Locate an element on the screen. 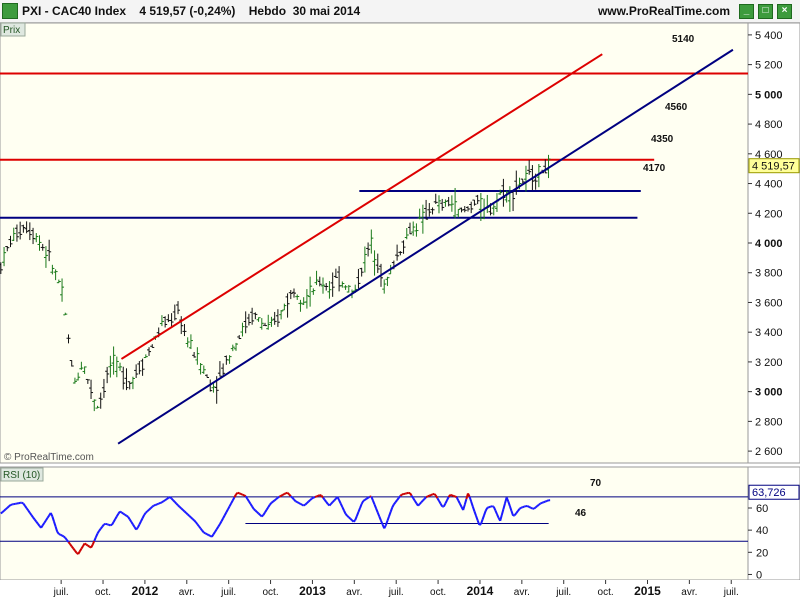  price-ytick-label: 5 000 is located at coordinates (769, 95).